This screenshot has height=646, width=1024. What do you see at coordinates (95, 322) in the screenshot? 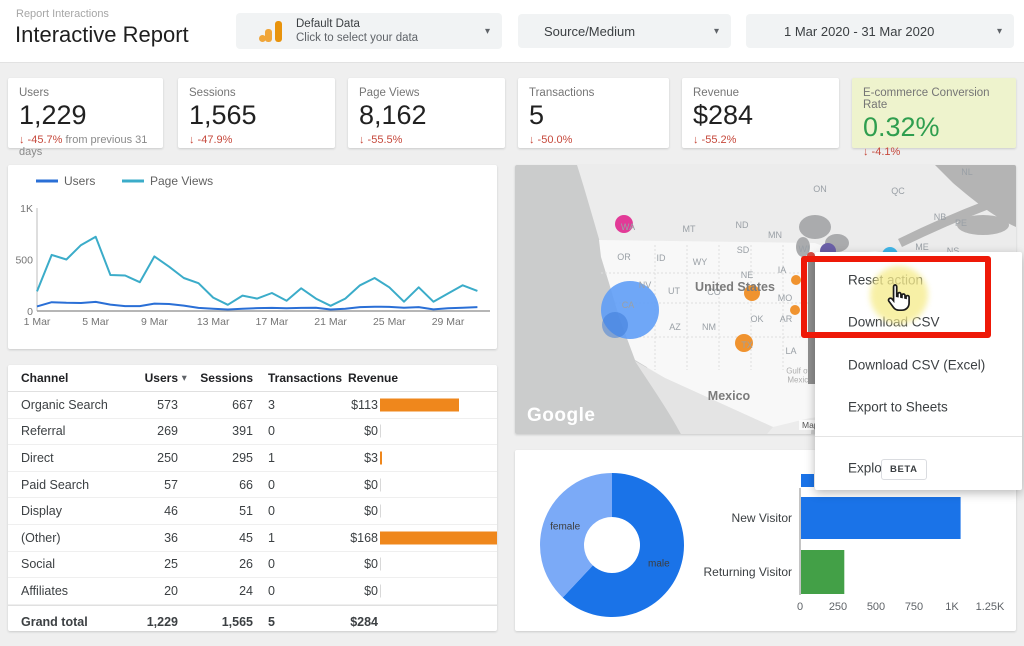
I see `svg-text: 5 Mar` at bounding box center [95, 322].